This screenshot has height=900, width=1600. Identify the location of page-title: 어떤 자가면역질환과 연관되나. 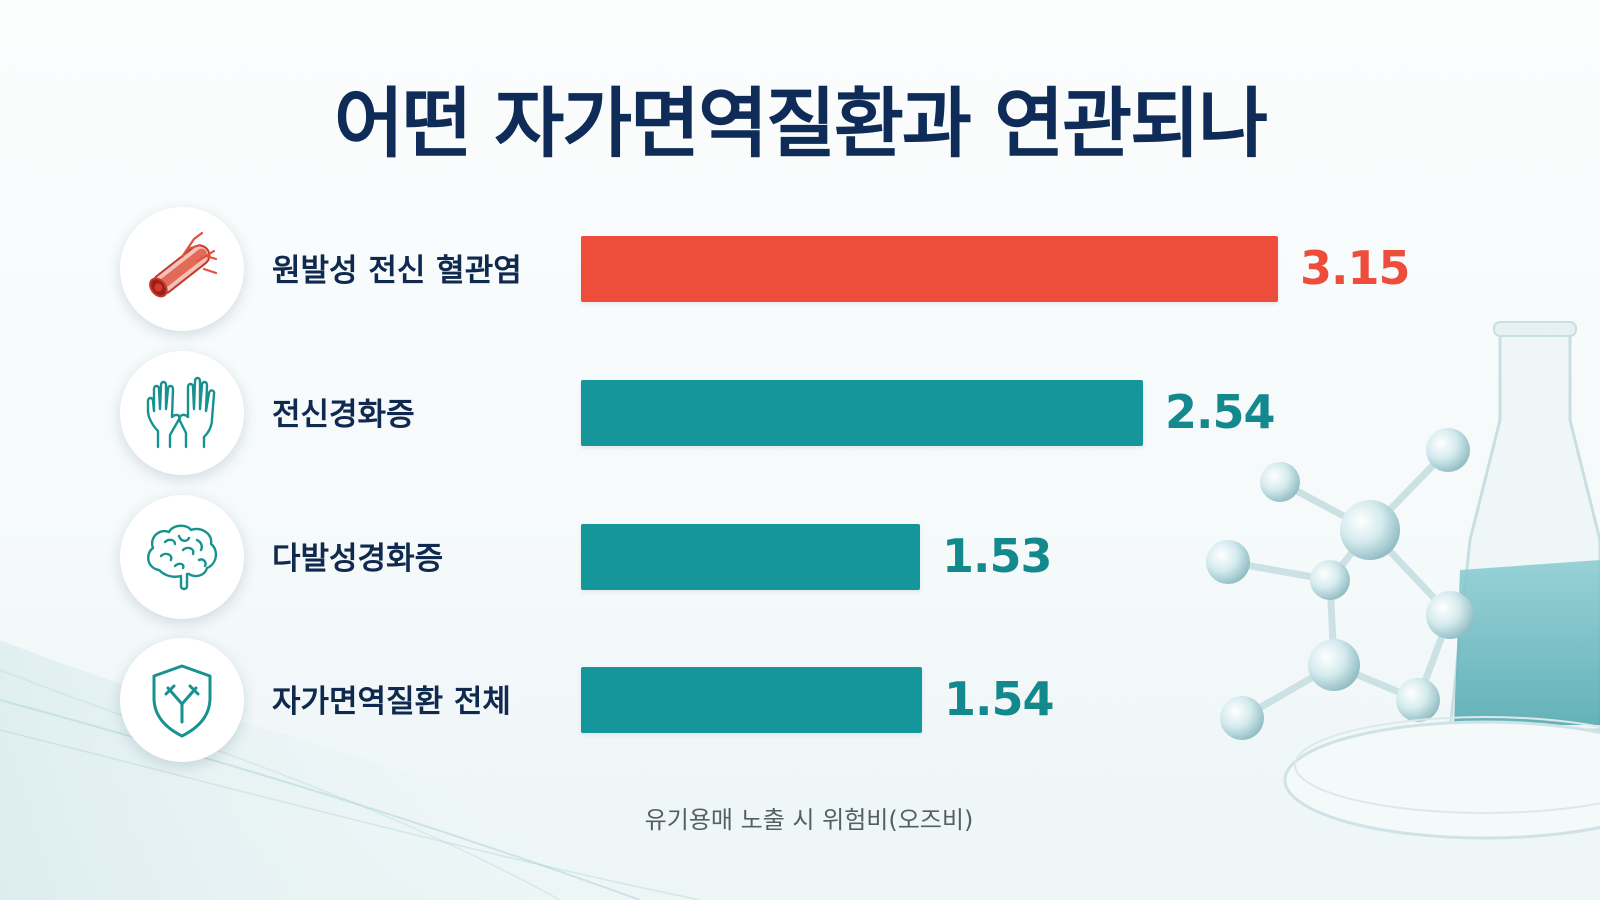
(801, 123).